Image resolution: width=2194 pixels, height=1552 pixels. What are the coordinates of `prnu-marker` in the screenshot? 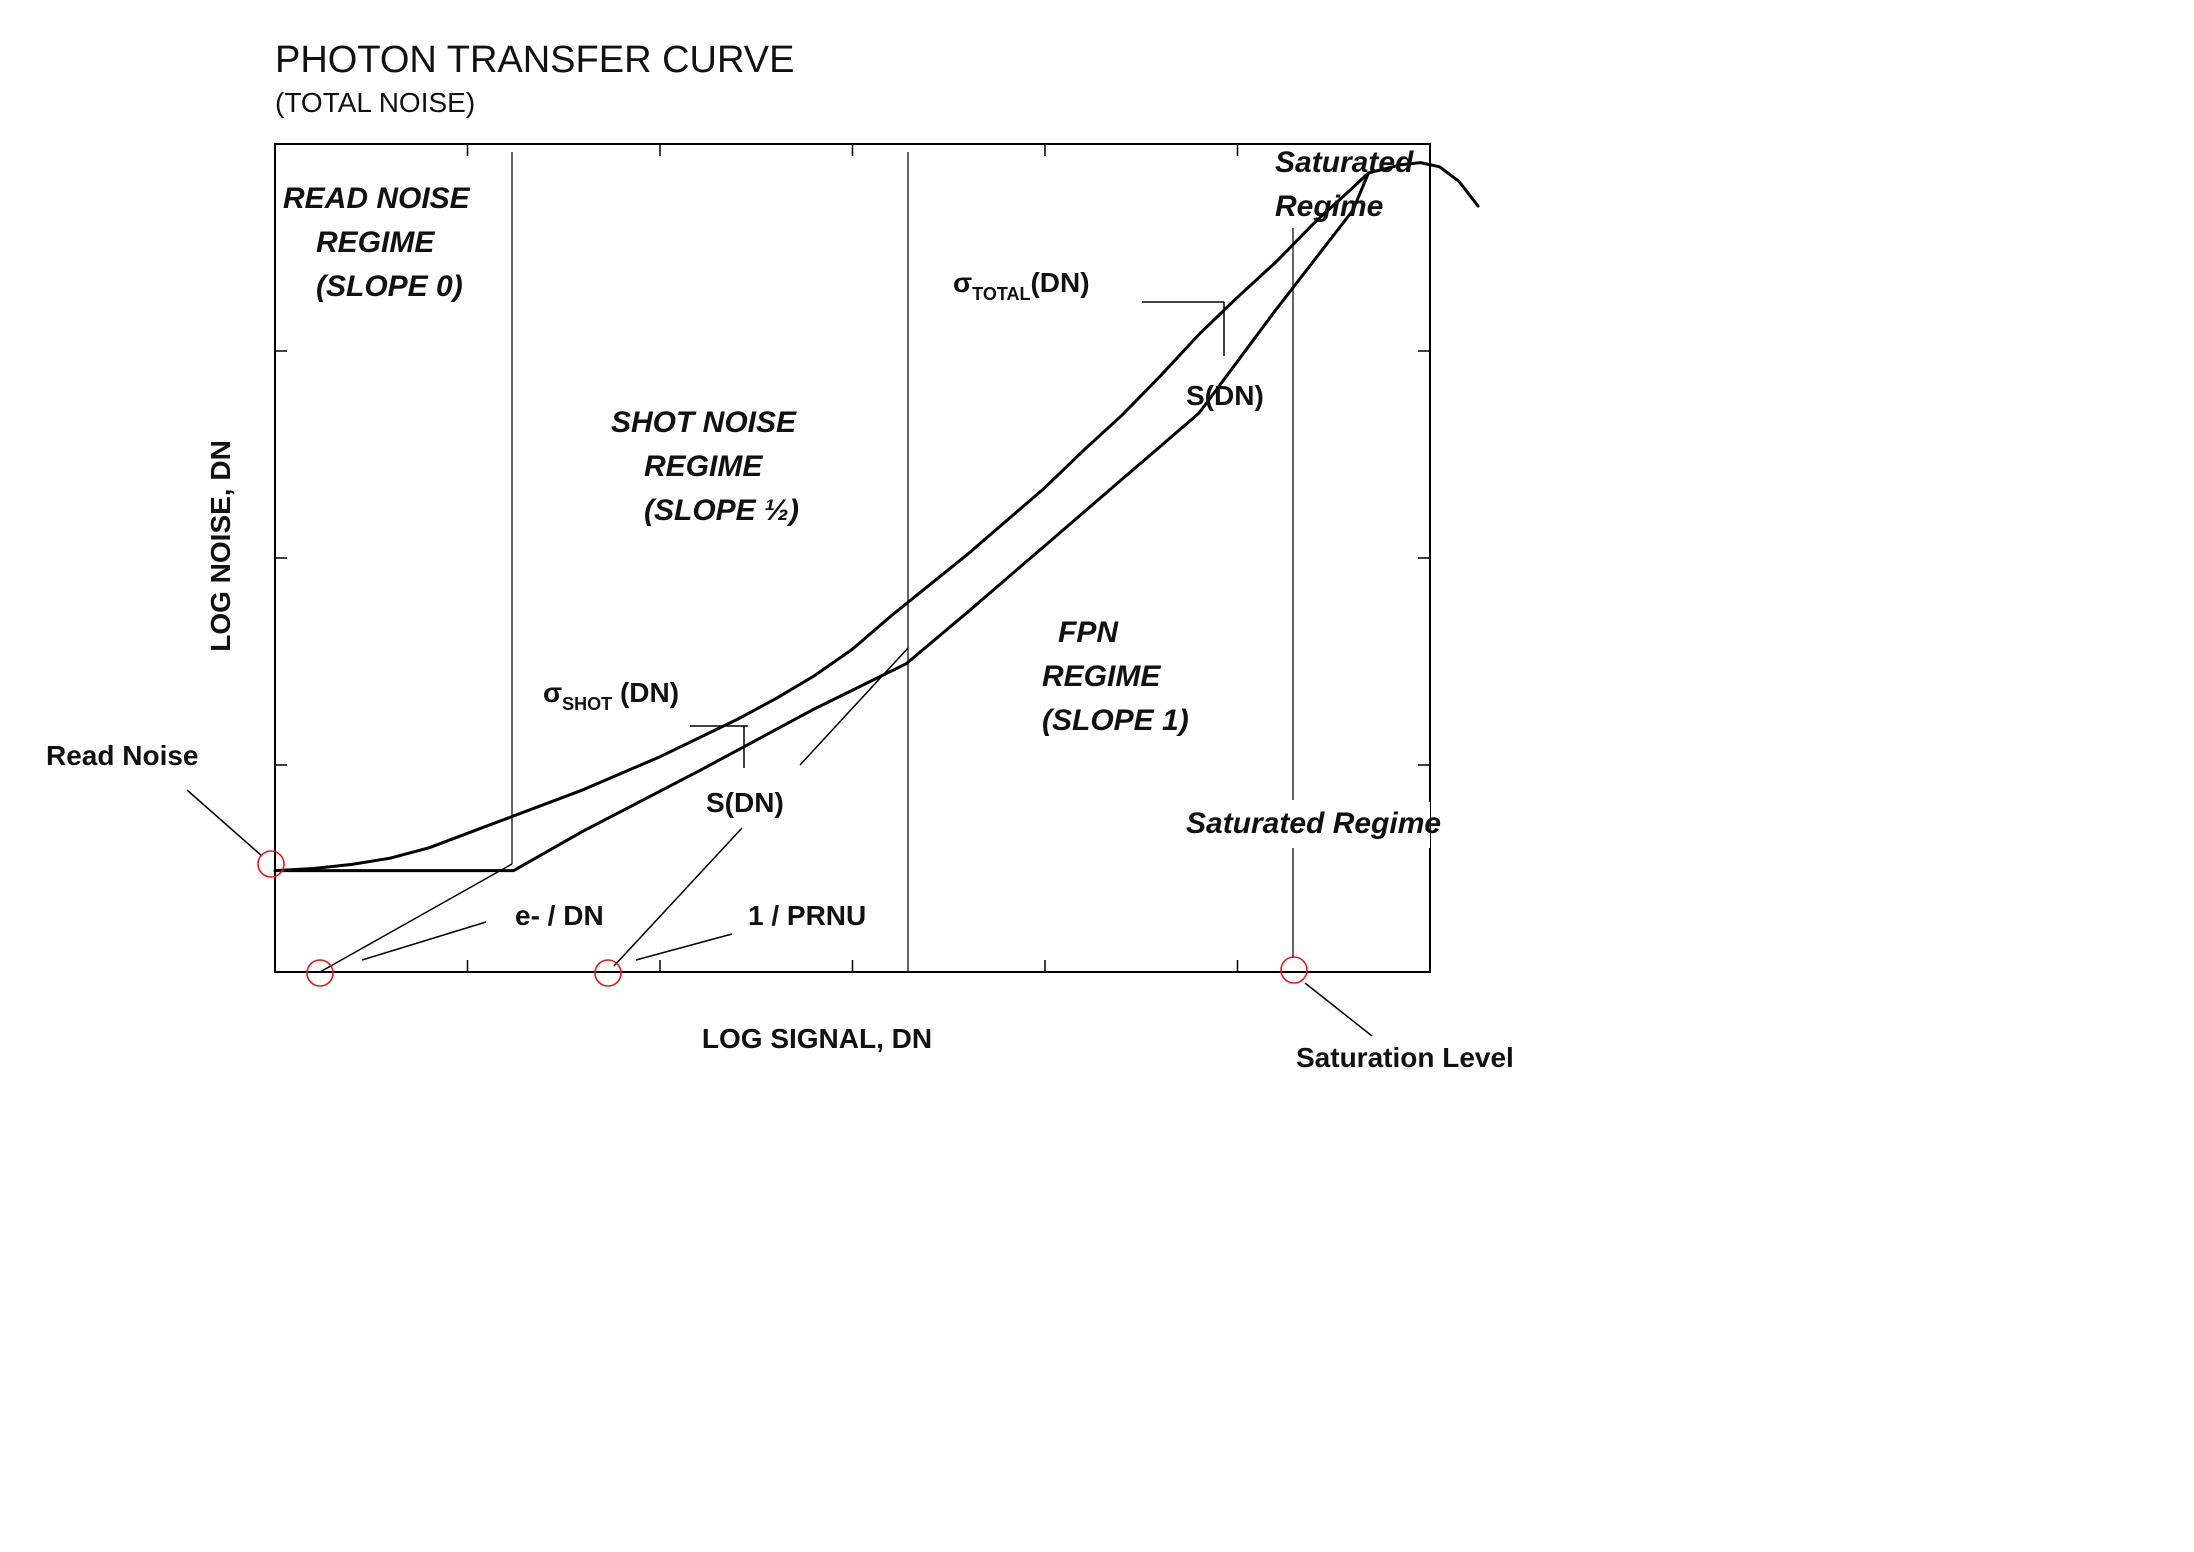 It's located at (608, 973).